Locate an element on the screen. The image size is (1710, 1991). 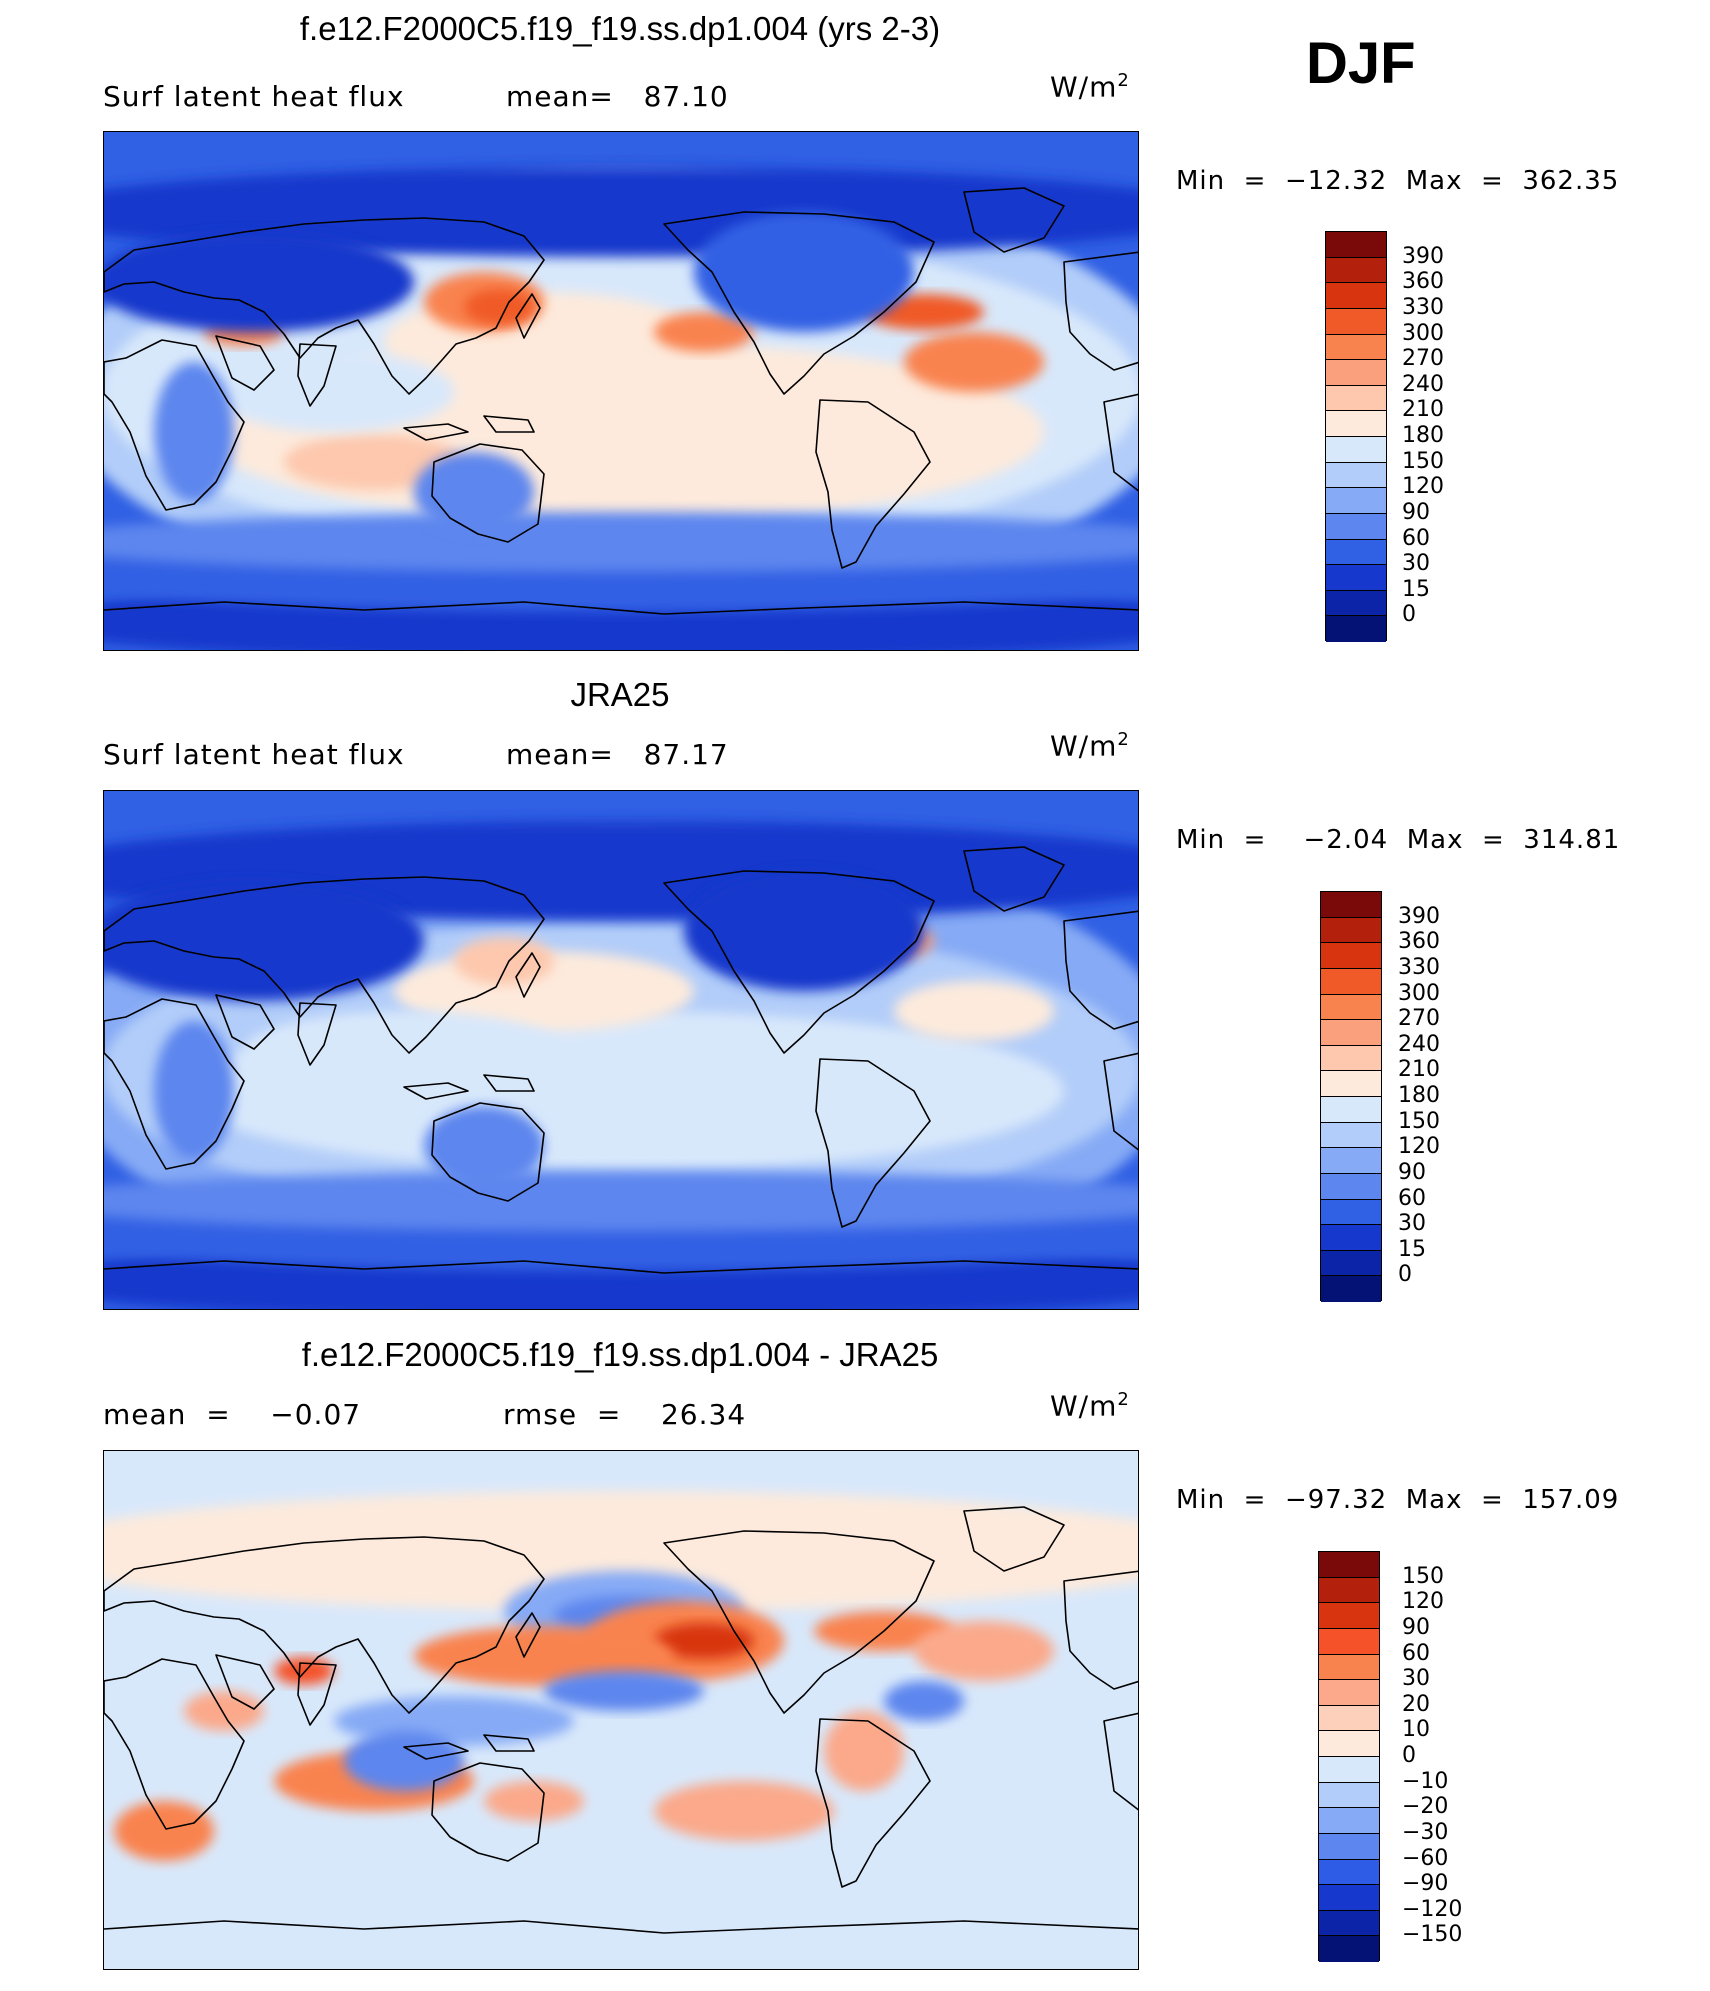
mean-label: mean= 87.10 is located at coordinates (617, 96).